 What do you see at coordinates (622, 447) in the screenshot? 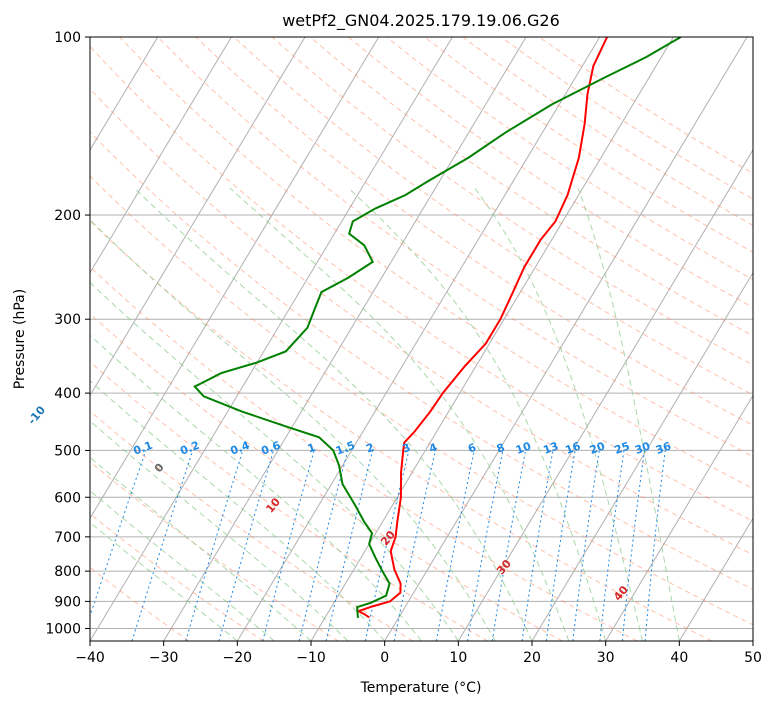
I see `mixing-ratio-label: 25` at bounding box center [622, 447].